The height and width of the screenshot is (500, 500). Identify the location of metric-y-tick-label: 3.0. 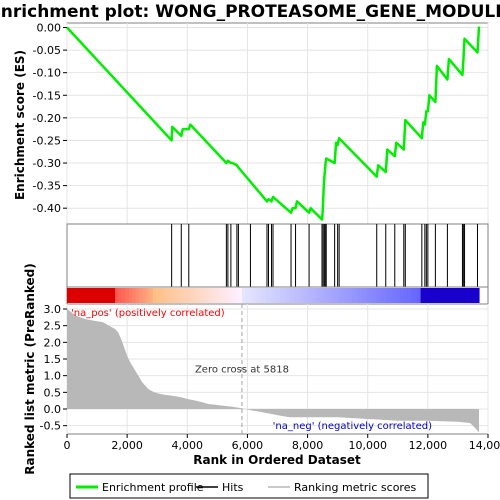
(53, 309).